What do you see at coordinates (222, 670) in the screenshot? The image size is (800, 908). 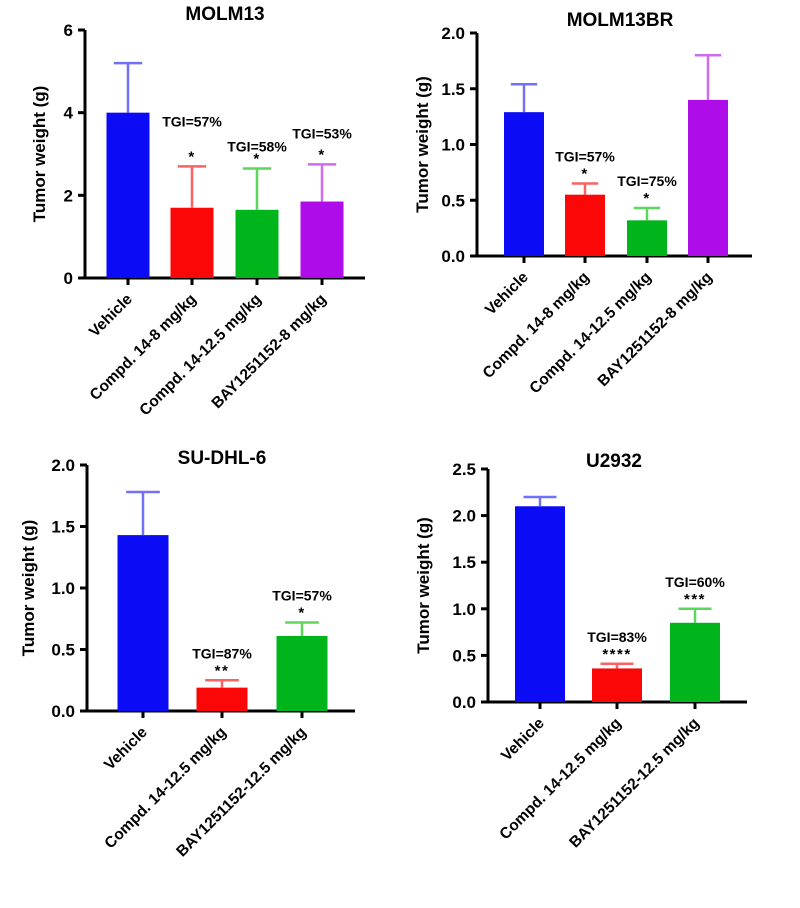 I see `significance-stars: **` at bounding box center [222, 670].